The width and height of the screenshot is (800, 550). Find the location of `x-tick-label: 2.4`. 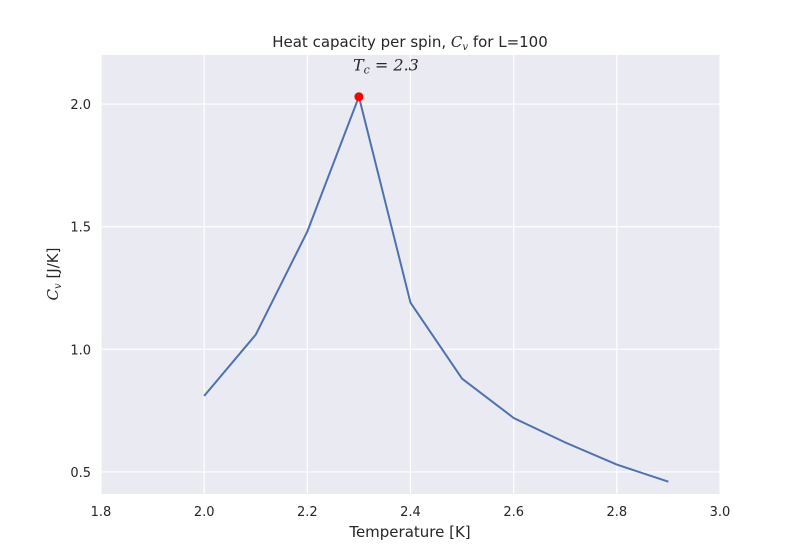

x-tick-label: 2.4 is located at coordinates (410, 512).